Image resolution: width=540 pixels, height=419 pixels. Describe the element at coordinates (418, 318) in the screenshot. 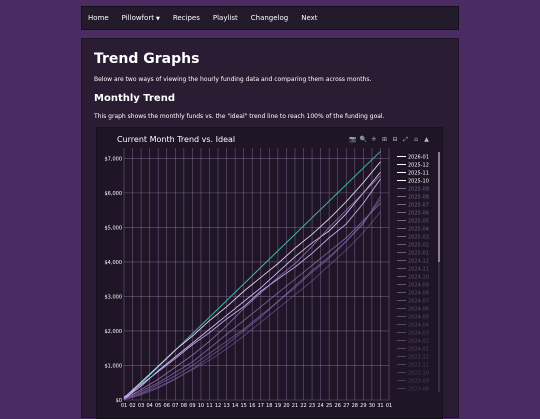

I see `legend-item-2024-05: 2024-05` at that location.